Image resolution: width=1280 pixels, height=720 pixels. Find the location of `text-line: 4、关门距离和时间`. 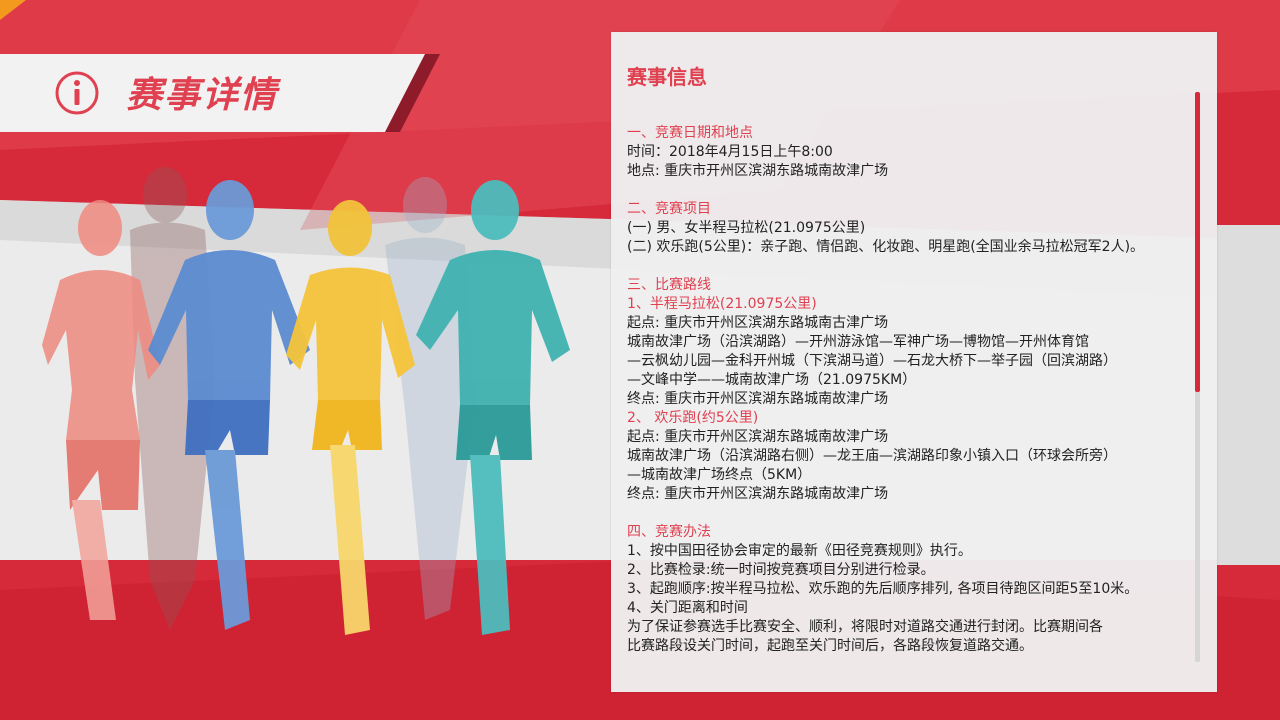

text-line: 4、关门距离和时间 is located at coordinates (687, 608).